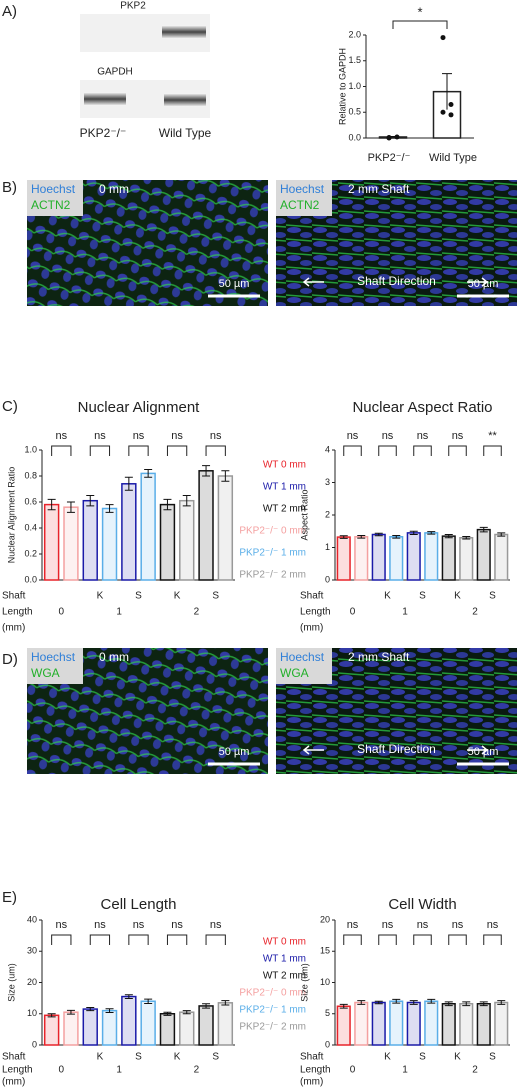 The image size is (520, 1087). I want to click on direction-label: Shaft Direction, so click(396, 749).